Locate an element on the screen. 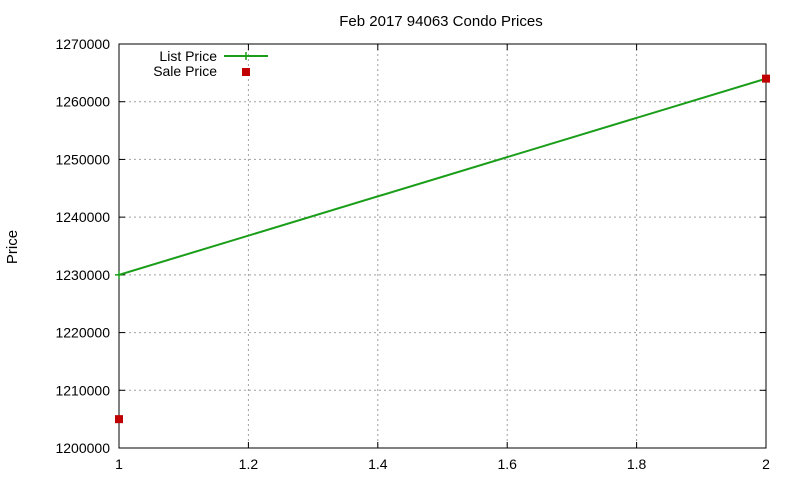  y-tick-label: 1250000 is located at coordinates (82, 159).